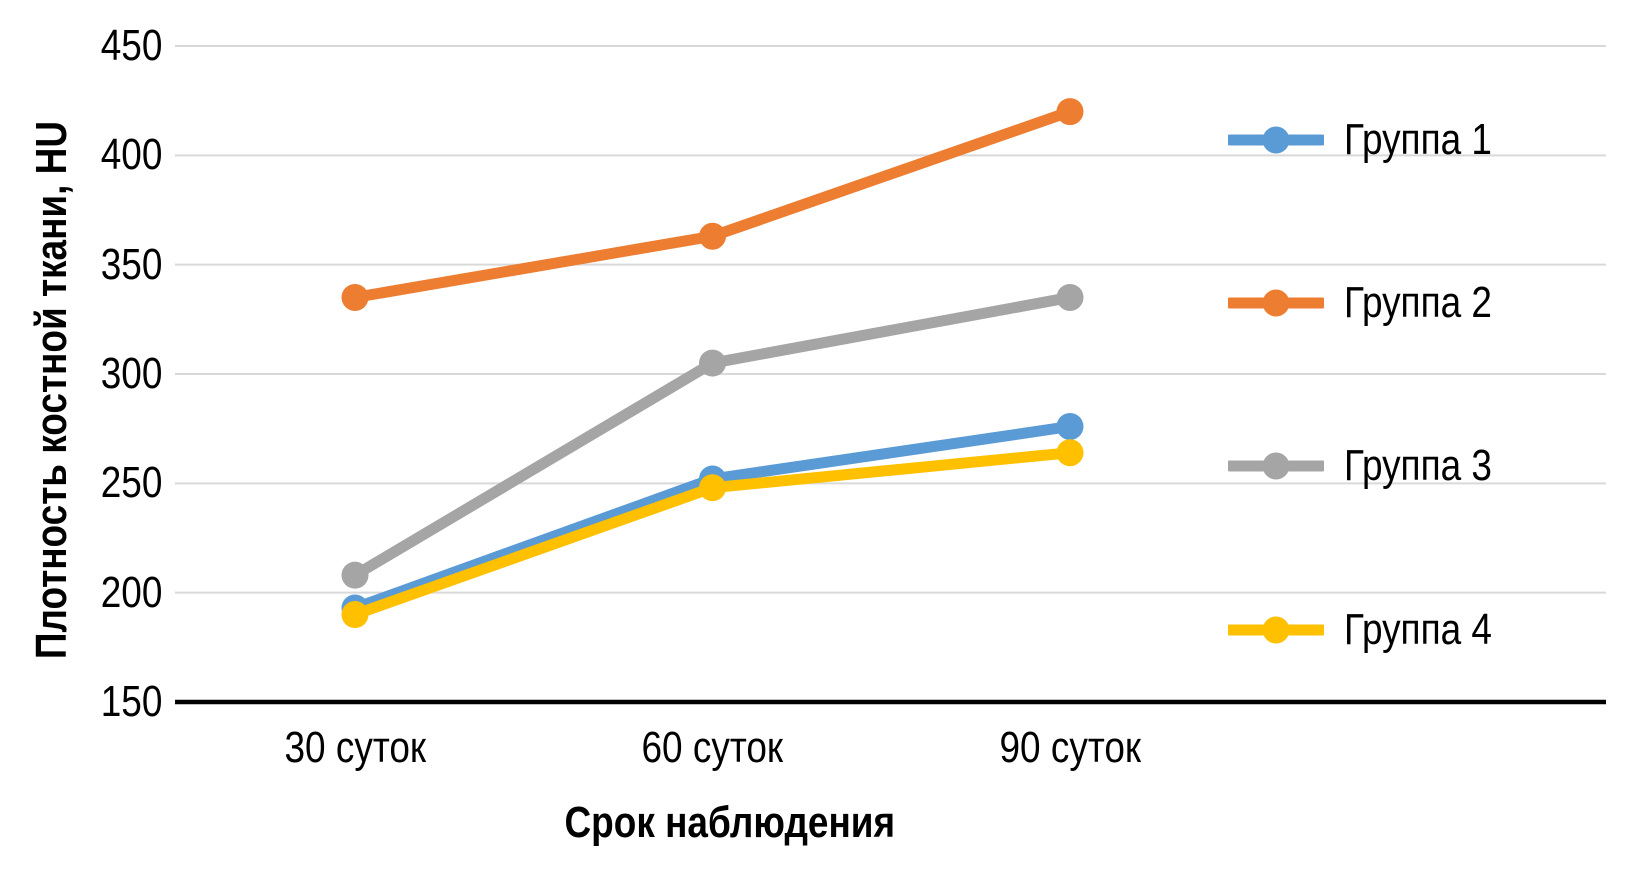 Image resolution: width=1636 pixels, height=872 pixels. I want to click on legend-label: Группа 1, so click(1418, 139).